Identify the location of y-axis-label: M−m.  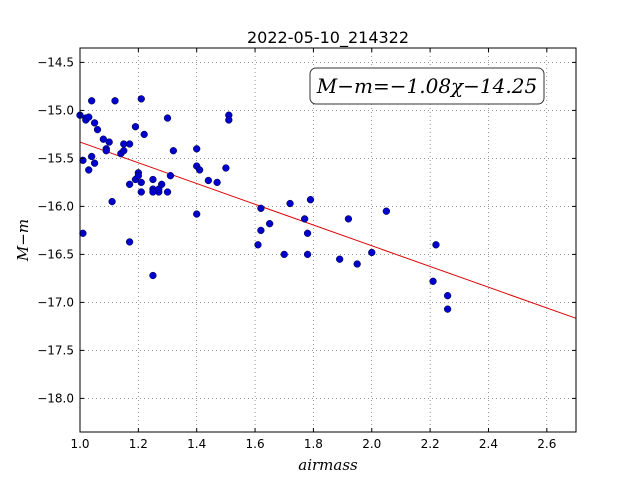
(23, 240).